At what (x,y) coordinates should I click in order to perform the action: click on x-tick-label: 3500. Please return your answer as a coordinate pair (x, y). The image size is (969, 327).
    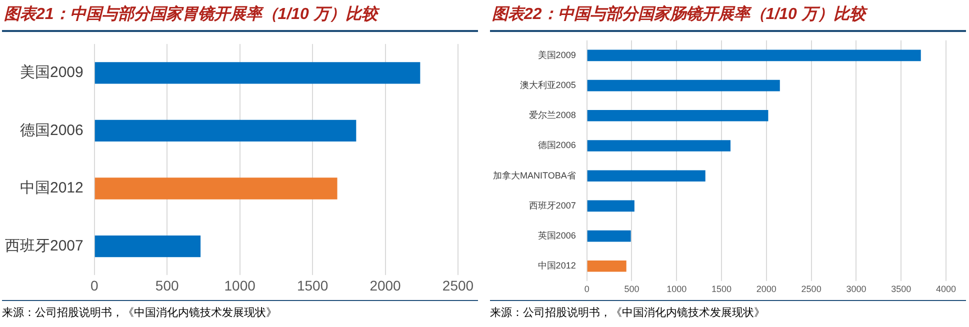
    Looking at the image, I should click on (901, 289).